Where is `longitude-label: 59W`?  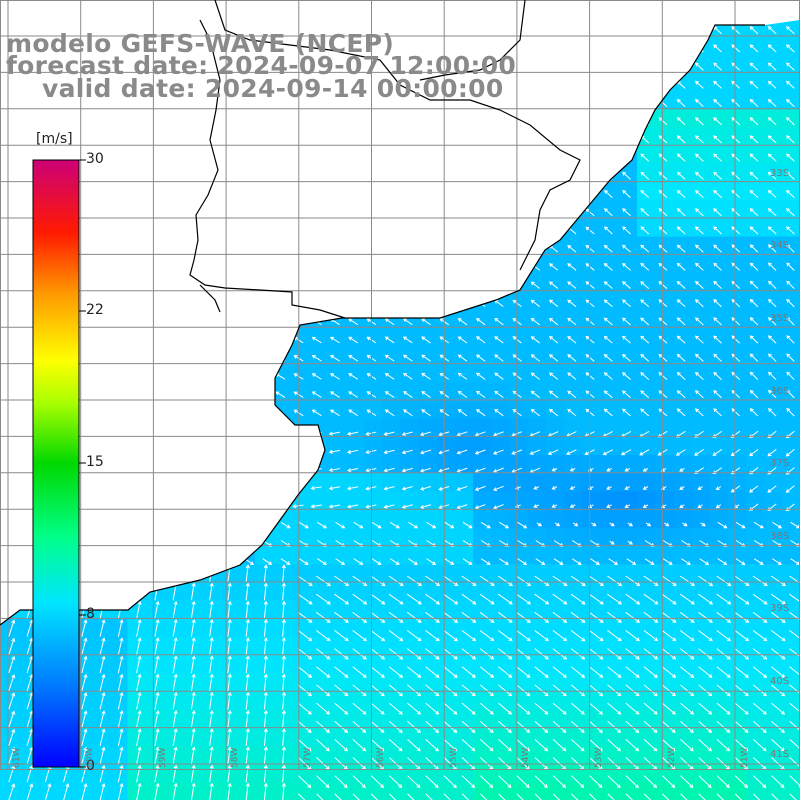
longitude-label: 59W is located at coordinates (163, 757).